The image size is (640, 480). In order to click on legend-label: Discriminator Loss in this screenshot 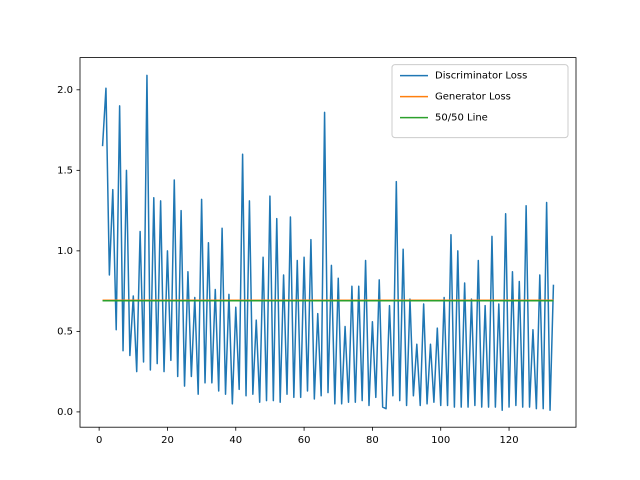, I will do `click(481, 76)`.